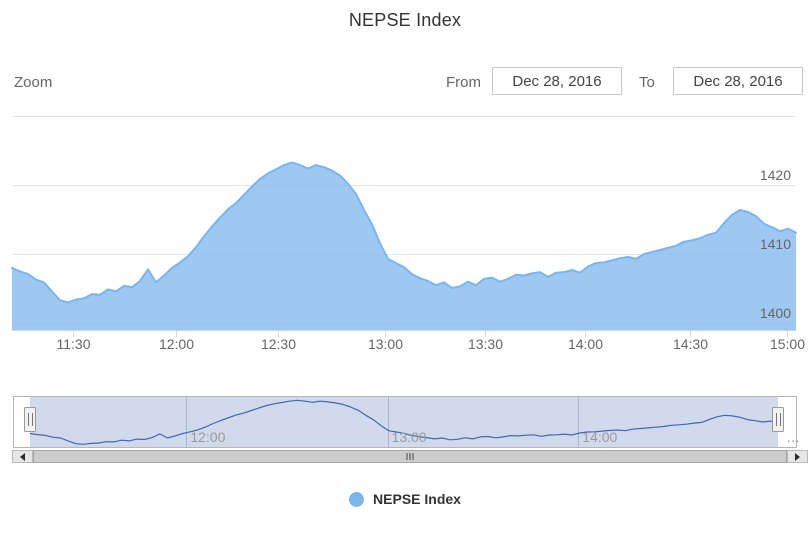 The width and height of the screenshot is (810, 540). I want to click on navigator-axis-label: 13:00, so click(409, 437).